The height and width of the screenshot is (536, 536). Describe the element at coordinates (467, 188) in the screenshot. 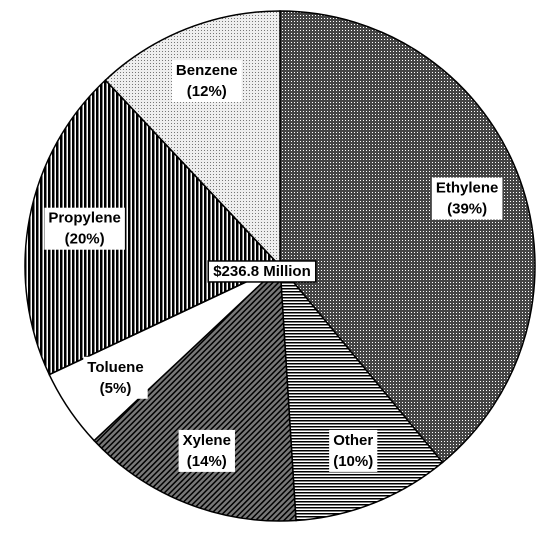

I see `slice-label: Ethylene` at that location.